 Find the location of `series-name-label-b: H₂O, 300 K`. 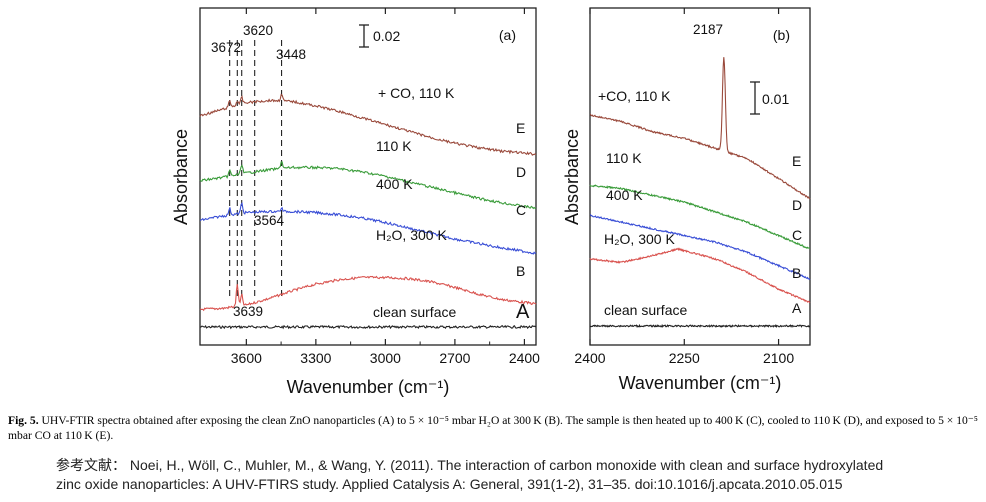

series-name-label-b: H₂O, 300 K is located at coordinates (639, 239).